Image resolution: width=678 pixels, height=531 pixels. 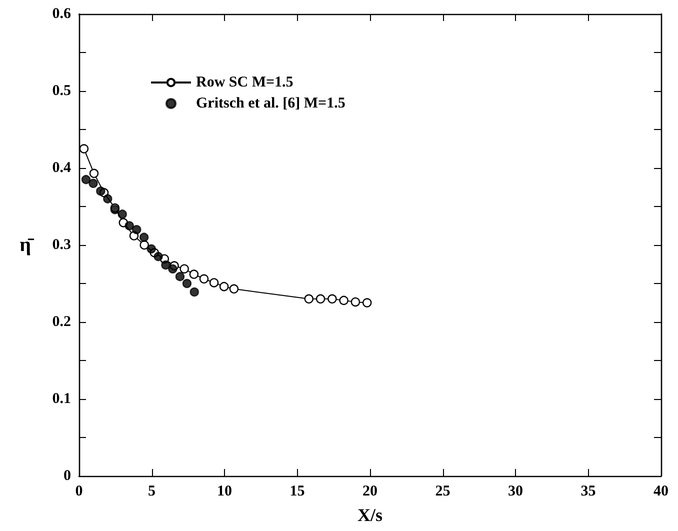 What do you see at coordinates (271, 104) in the screenshot?
I see `legend-label: Gritsch et al. [6] M=1.5` at bounding box center [271, 104].